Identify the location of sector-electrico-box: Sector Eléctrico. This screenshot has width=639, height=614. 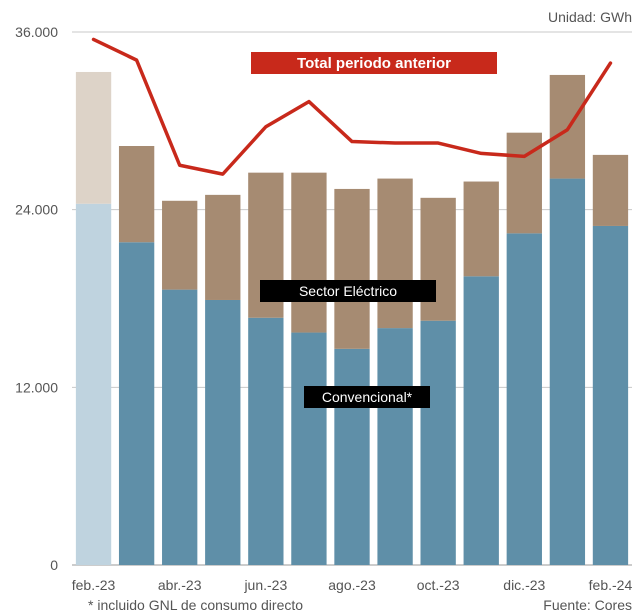
(348, 291).